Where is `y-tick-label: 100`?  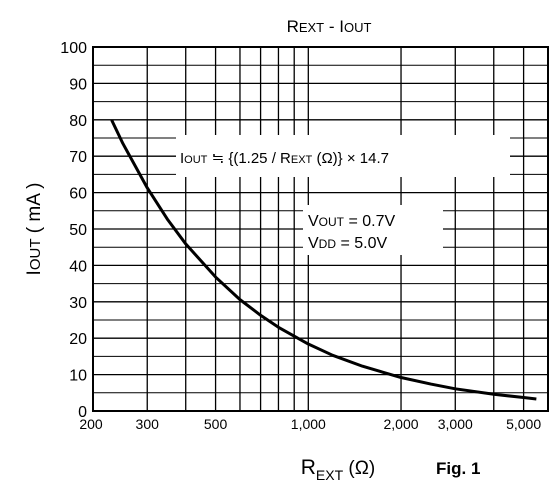
y-tick-label: 100 is located at coordinates (73, 48).